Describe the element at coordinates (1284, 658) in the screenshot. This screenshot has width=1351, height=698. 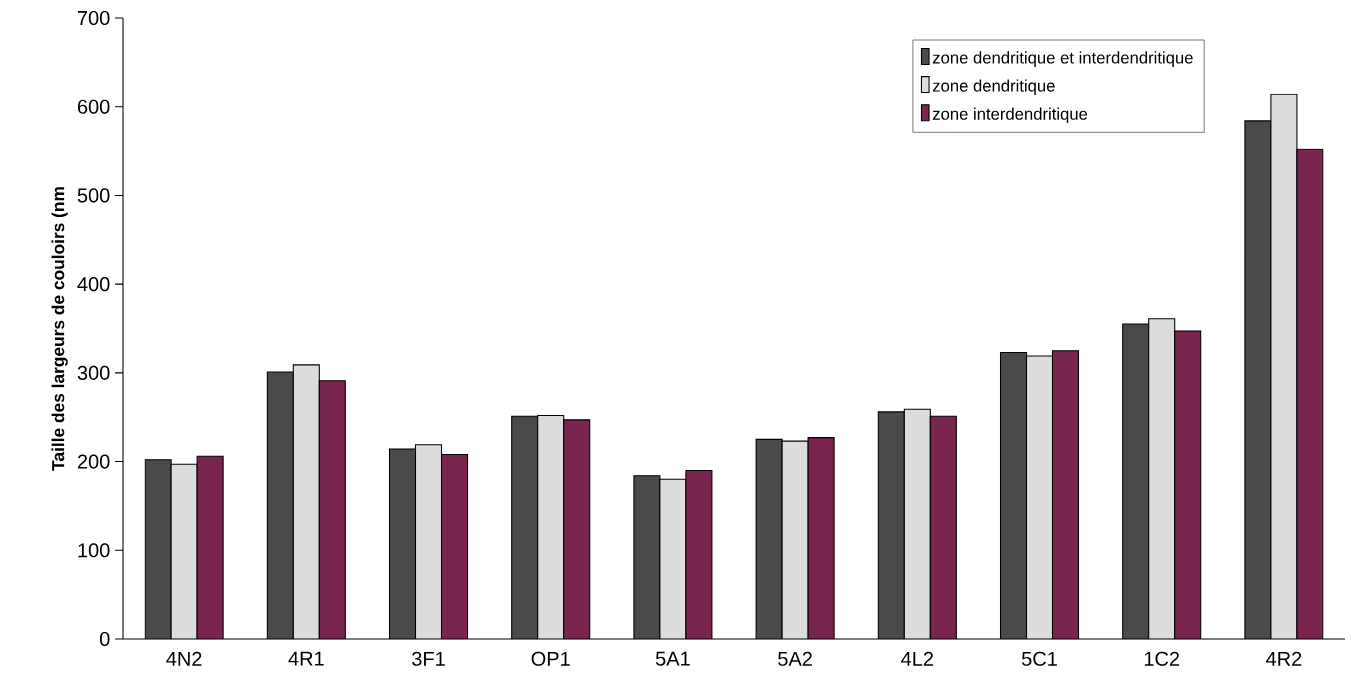
I see `x-tick-label: 4R2` at that location.